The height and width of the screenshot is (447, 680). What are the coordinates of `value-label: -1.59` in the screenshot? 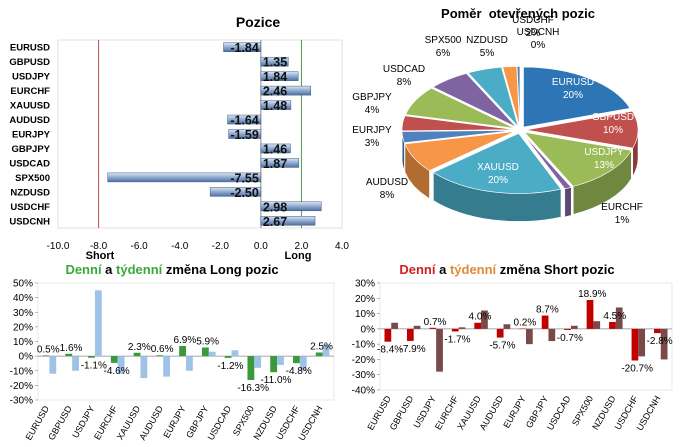 It's located at (244, 135).